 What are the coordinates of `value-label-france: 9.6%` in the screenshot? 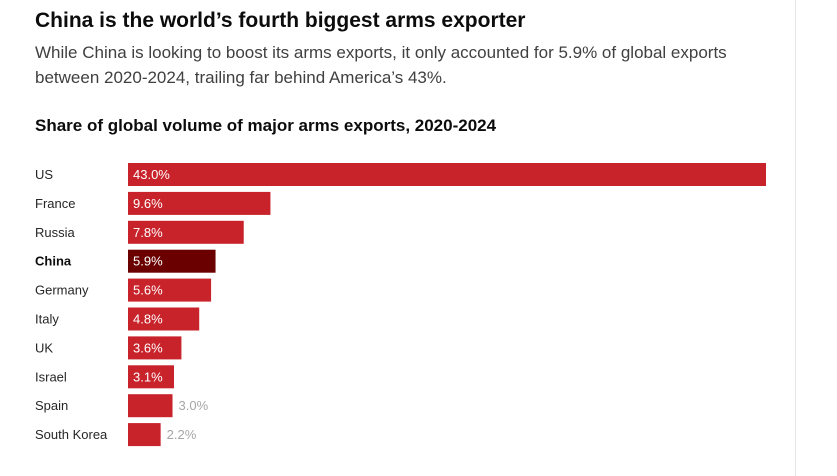 It's located at (148, 203).